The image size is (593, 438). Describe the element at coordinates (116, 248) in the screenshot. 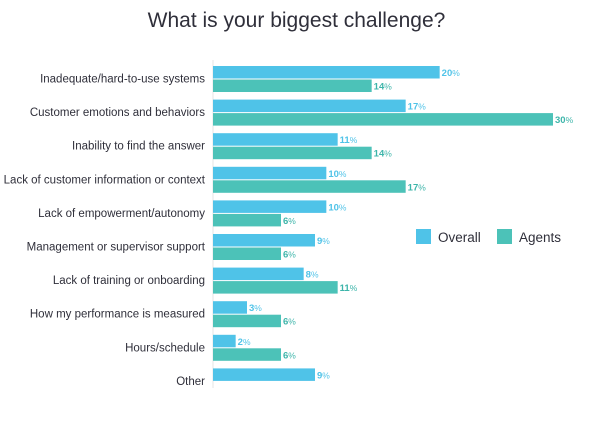

I see `category-label: Management or supervisor support` at that location.